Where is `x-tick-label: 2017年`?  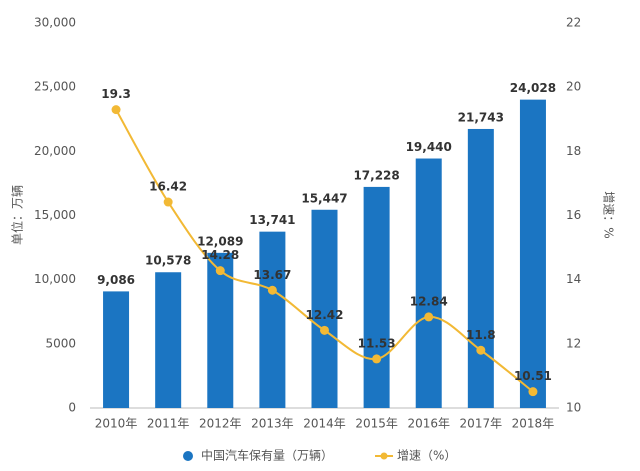 x-tick-label: 2017年 is located at coordinates (481, 424).